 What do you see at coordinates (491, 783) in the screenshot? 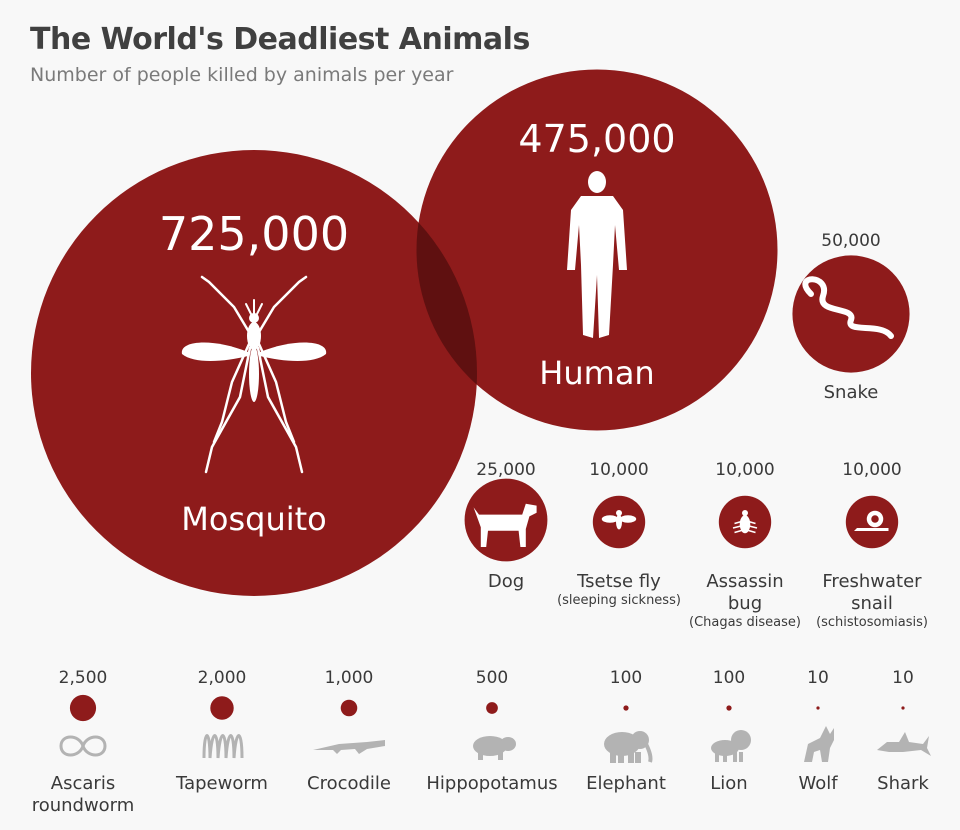
I see `name-label-hippopotamus: Hippopotamus` at bounding box center [491, 783].